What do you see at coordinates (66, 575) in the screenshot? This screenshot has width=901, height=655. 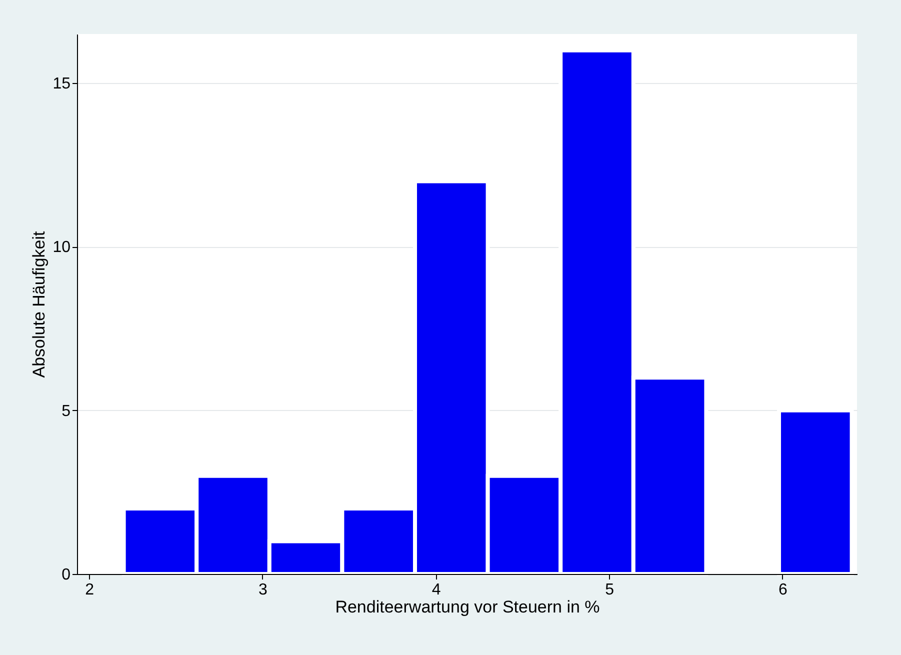 I see `y-tick-label: 0` at bounding box center [66, 575].